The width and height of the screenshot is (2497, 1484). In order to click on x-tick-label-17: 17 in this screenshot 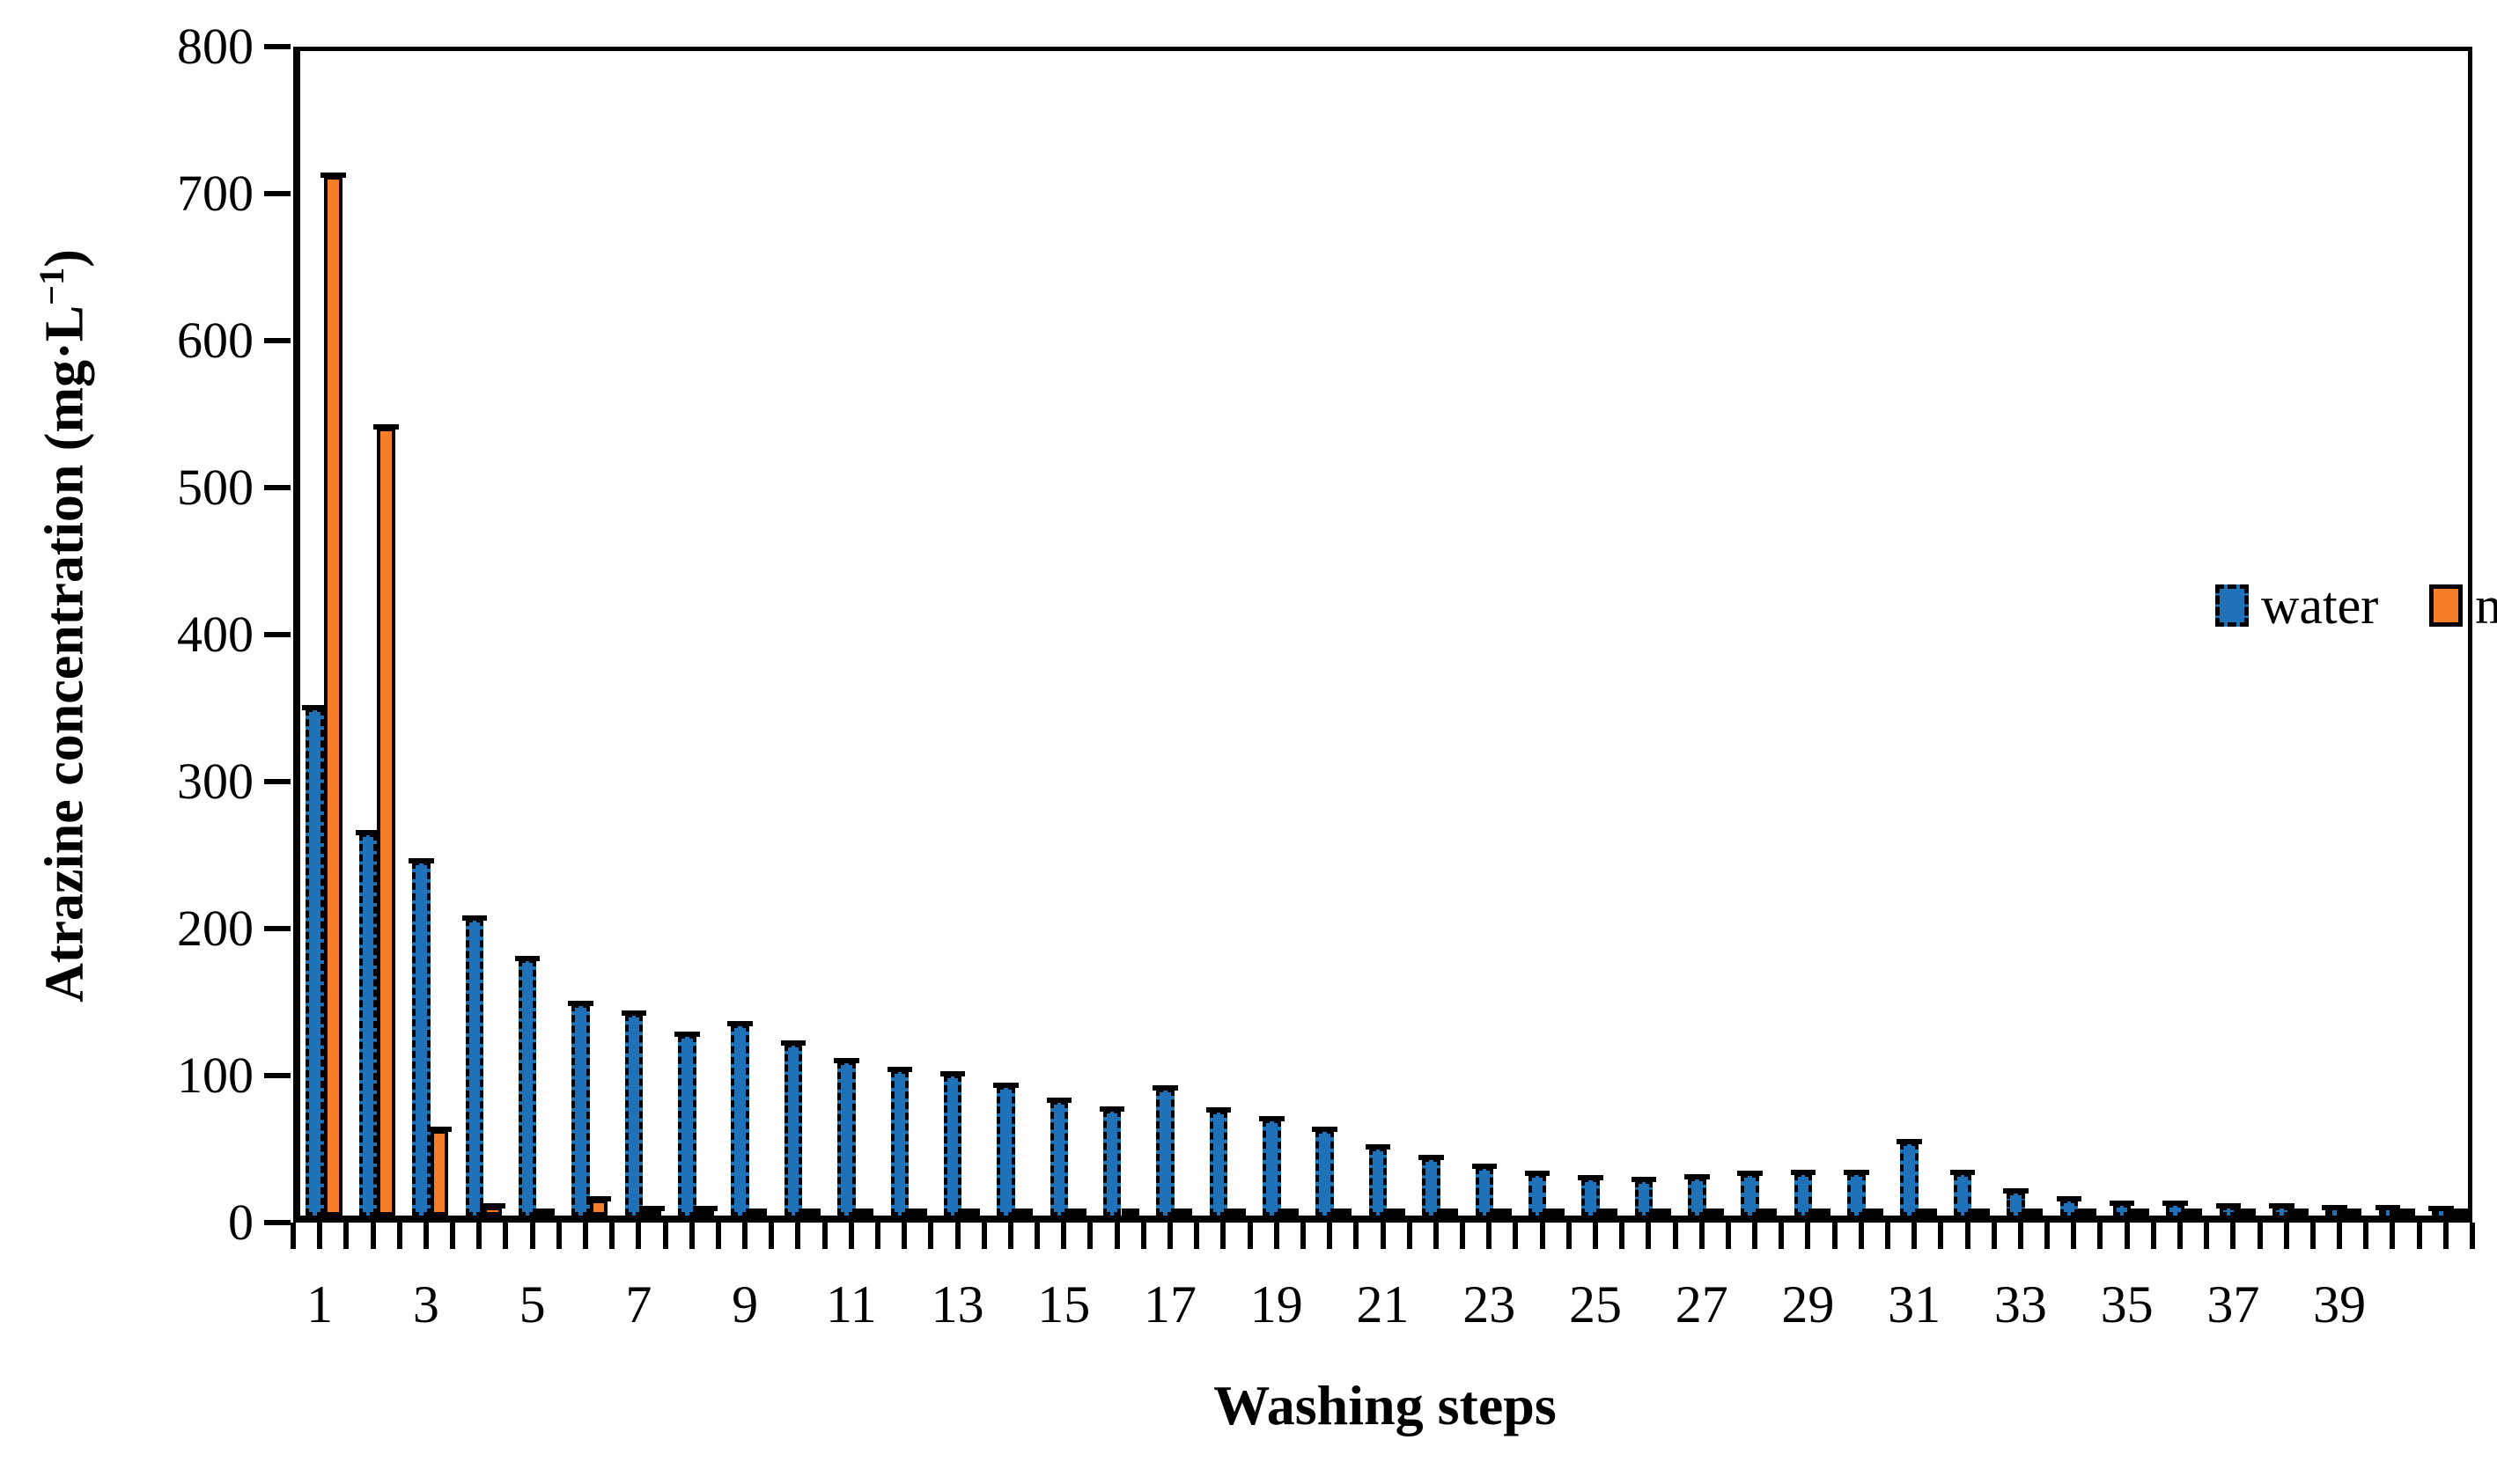, I will do `click(1171, 1304)`.